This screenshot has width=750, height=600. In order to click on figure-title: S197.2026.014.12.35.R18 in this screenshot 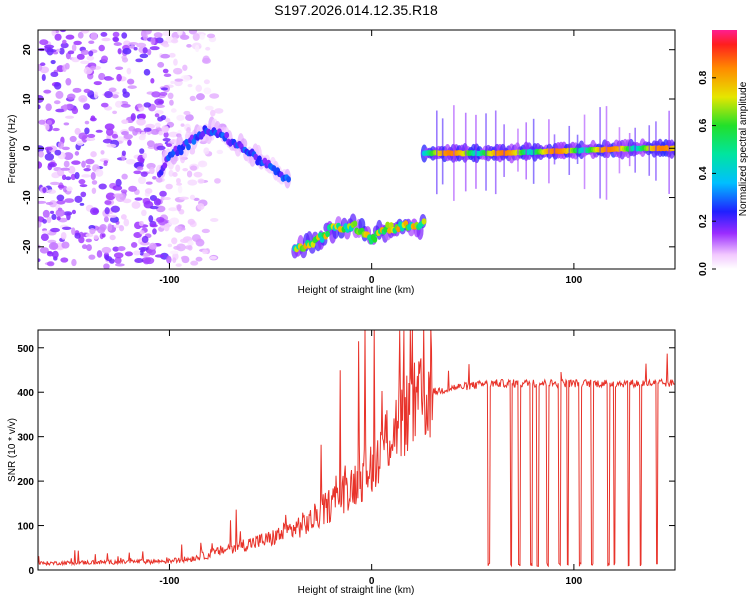, I will do `click(356, 10)`.